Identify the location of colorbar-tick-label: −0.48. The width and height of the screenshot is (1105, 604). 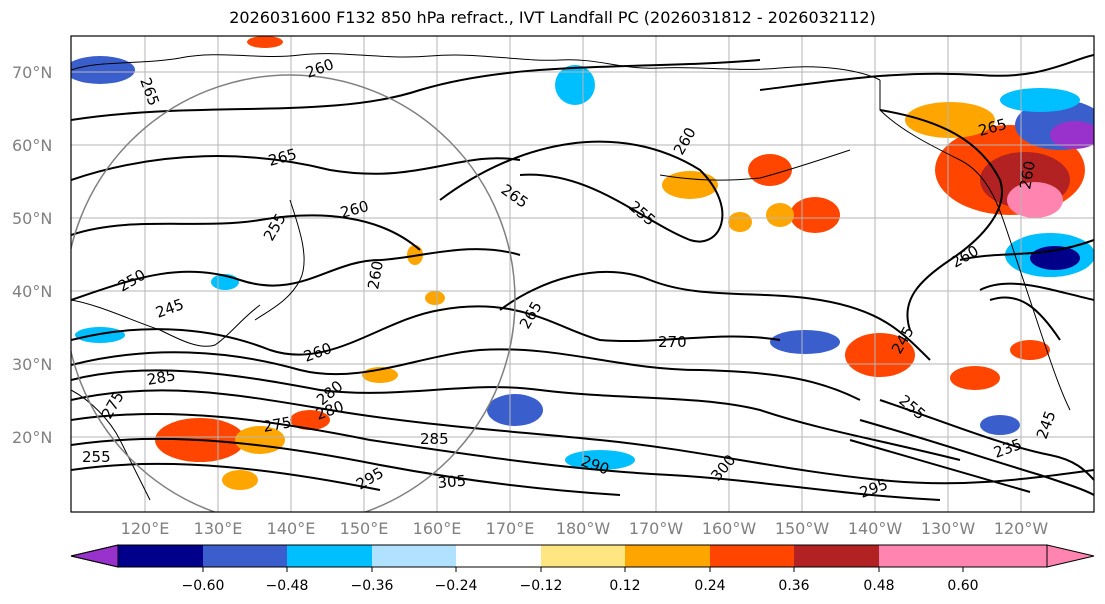
(287, 586).